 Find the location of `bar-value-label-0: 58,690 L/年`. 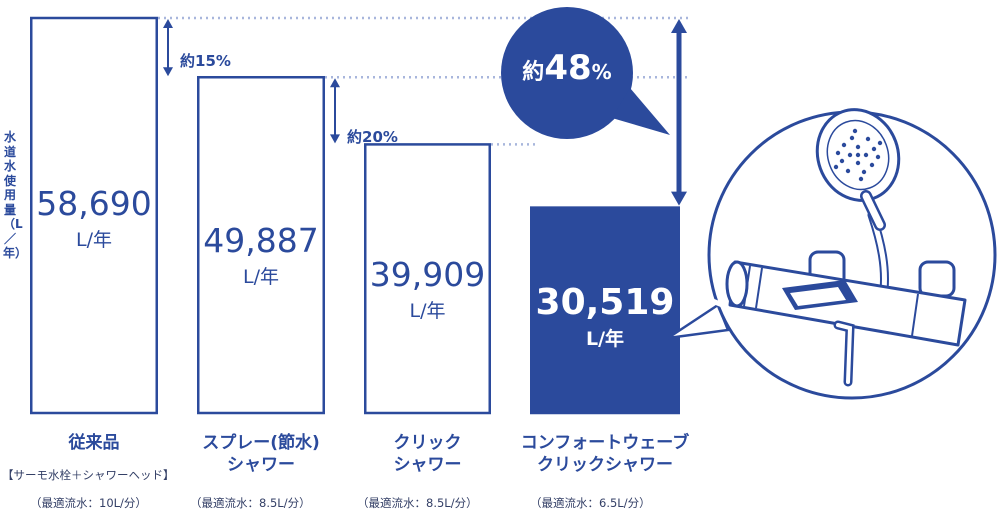

bar-value-label-0: 58,690 L/年 is located at coordinates (94, 219).